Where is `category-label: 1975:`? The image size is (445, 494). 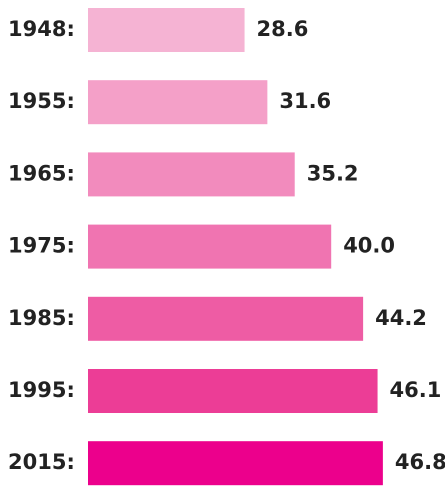 category-label: 1975: is located at coordinates (41, 246).